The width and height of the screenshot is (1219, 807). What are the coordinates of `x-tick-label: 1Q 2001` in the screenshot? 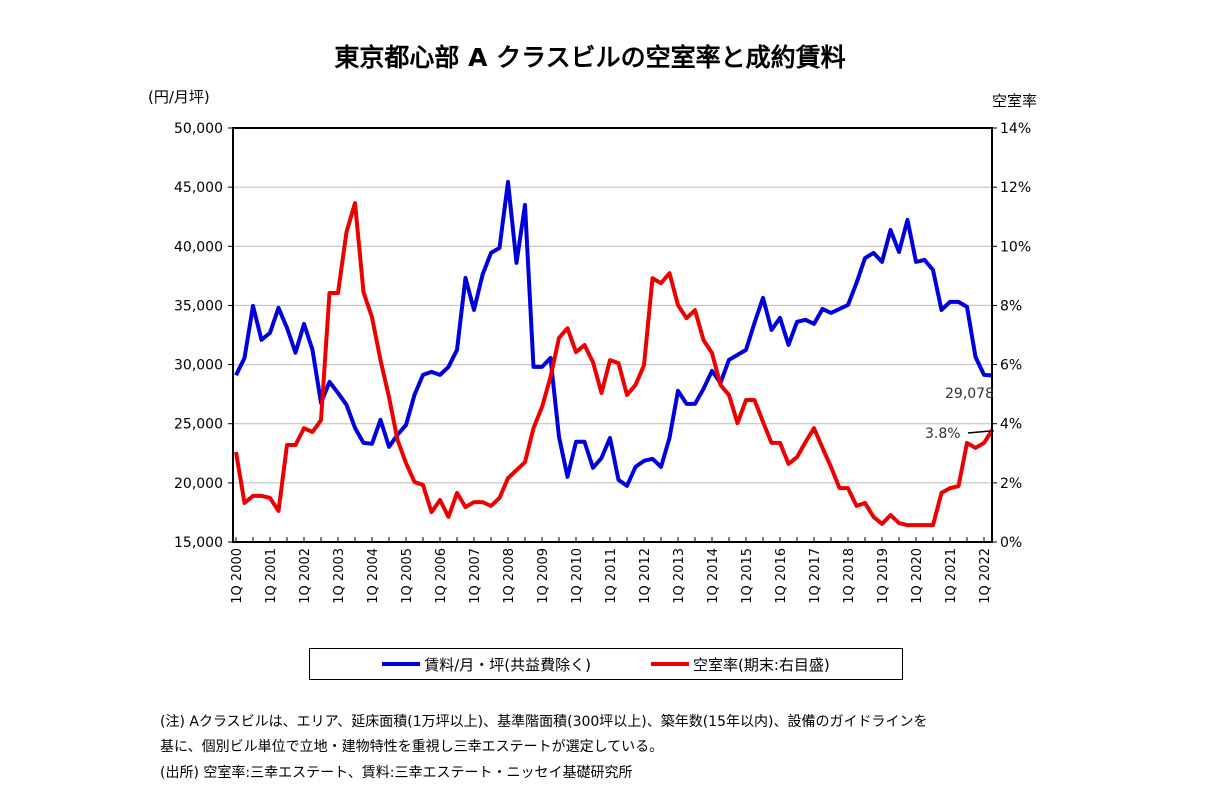 It's located at (271, 576).